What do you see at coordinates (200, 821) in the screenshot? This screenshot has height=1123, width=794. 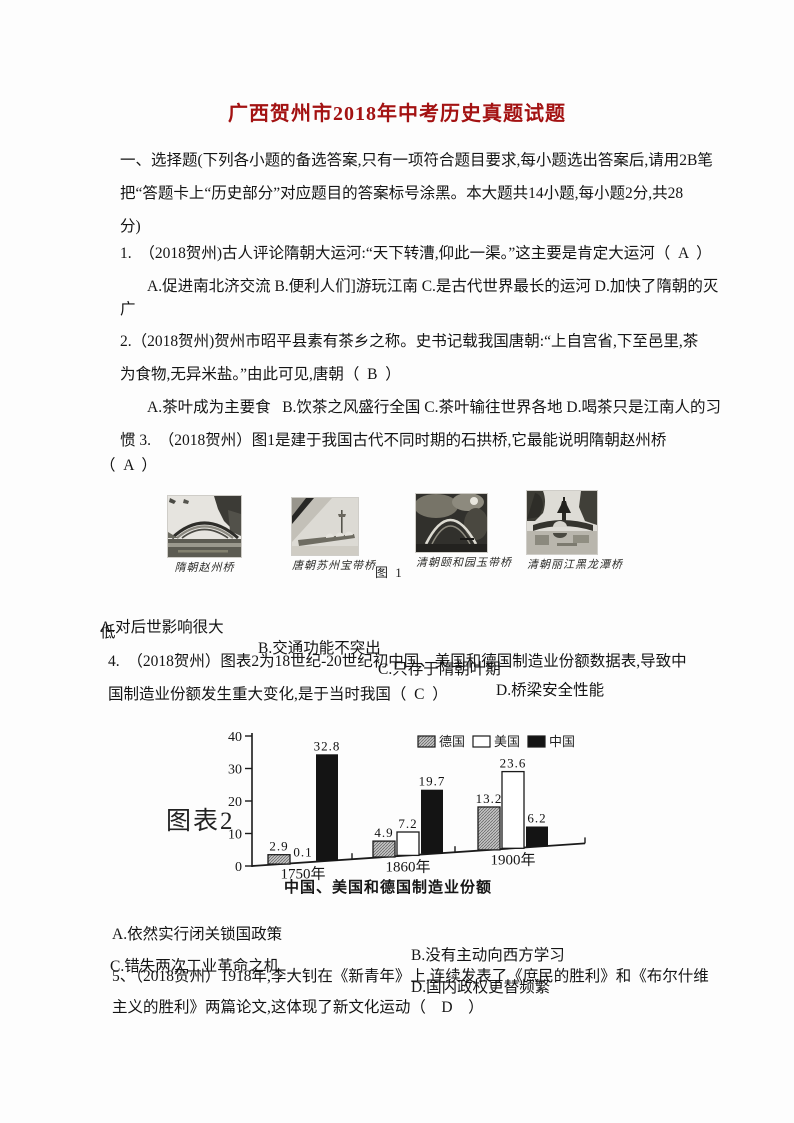 I see `svg-text: 图表2` at bounding box center [200, 821].